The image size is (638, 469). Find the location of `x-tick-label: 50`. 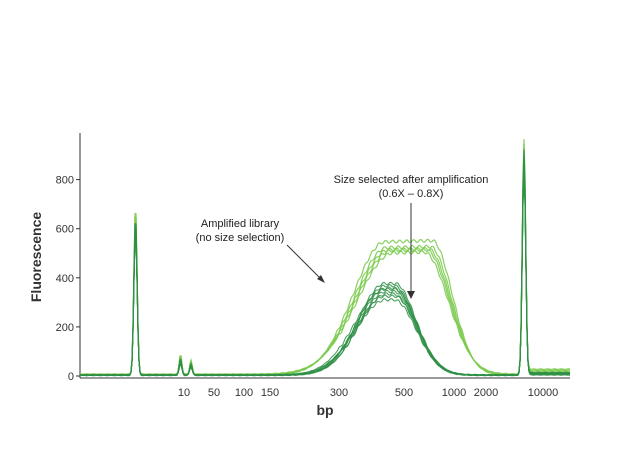

x-tick-label: 50 is located at coordinates (214, 393).